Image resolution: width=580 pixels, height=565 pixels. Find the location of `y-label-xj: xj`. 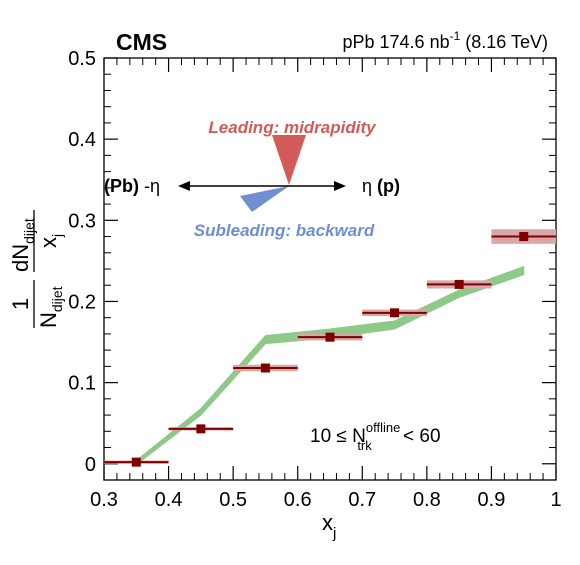

y-label-xj: xj is located at coordinates (50, 241).